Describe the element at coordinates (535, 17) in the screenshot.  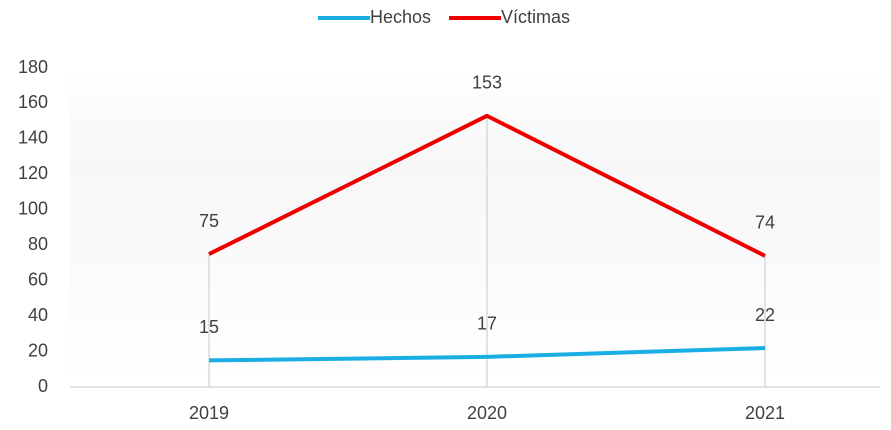
I see `legend-label: Víctimas` at that location.